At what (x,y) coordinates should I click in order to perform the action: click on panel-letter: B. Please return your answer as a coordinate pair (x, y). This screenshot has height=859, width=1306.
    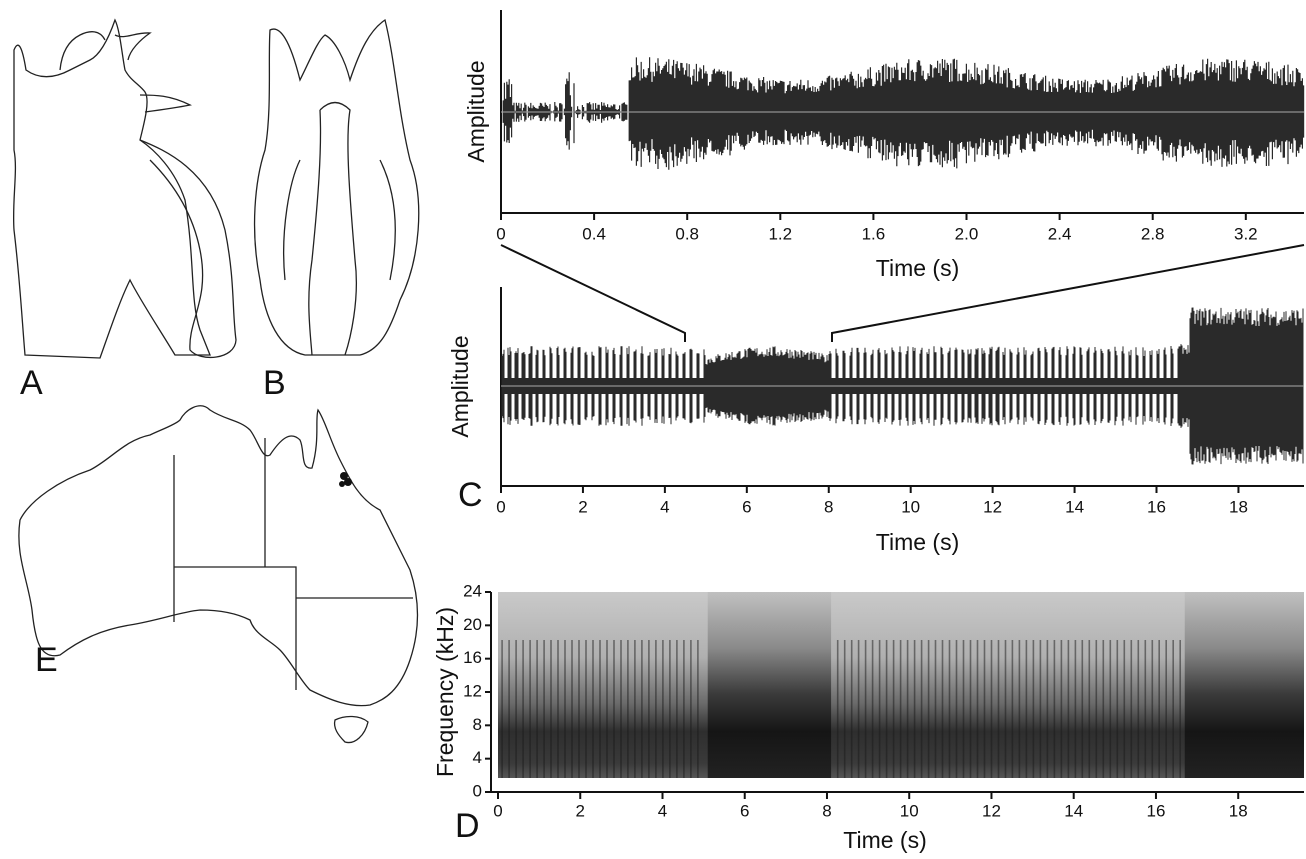
    Looking at the image, I should click on (274, 383).